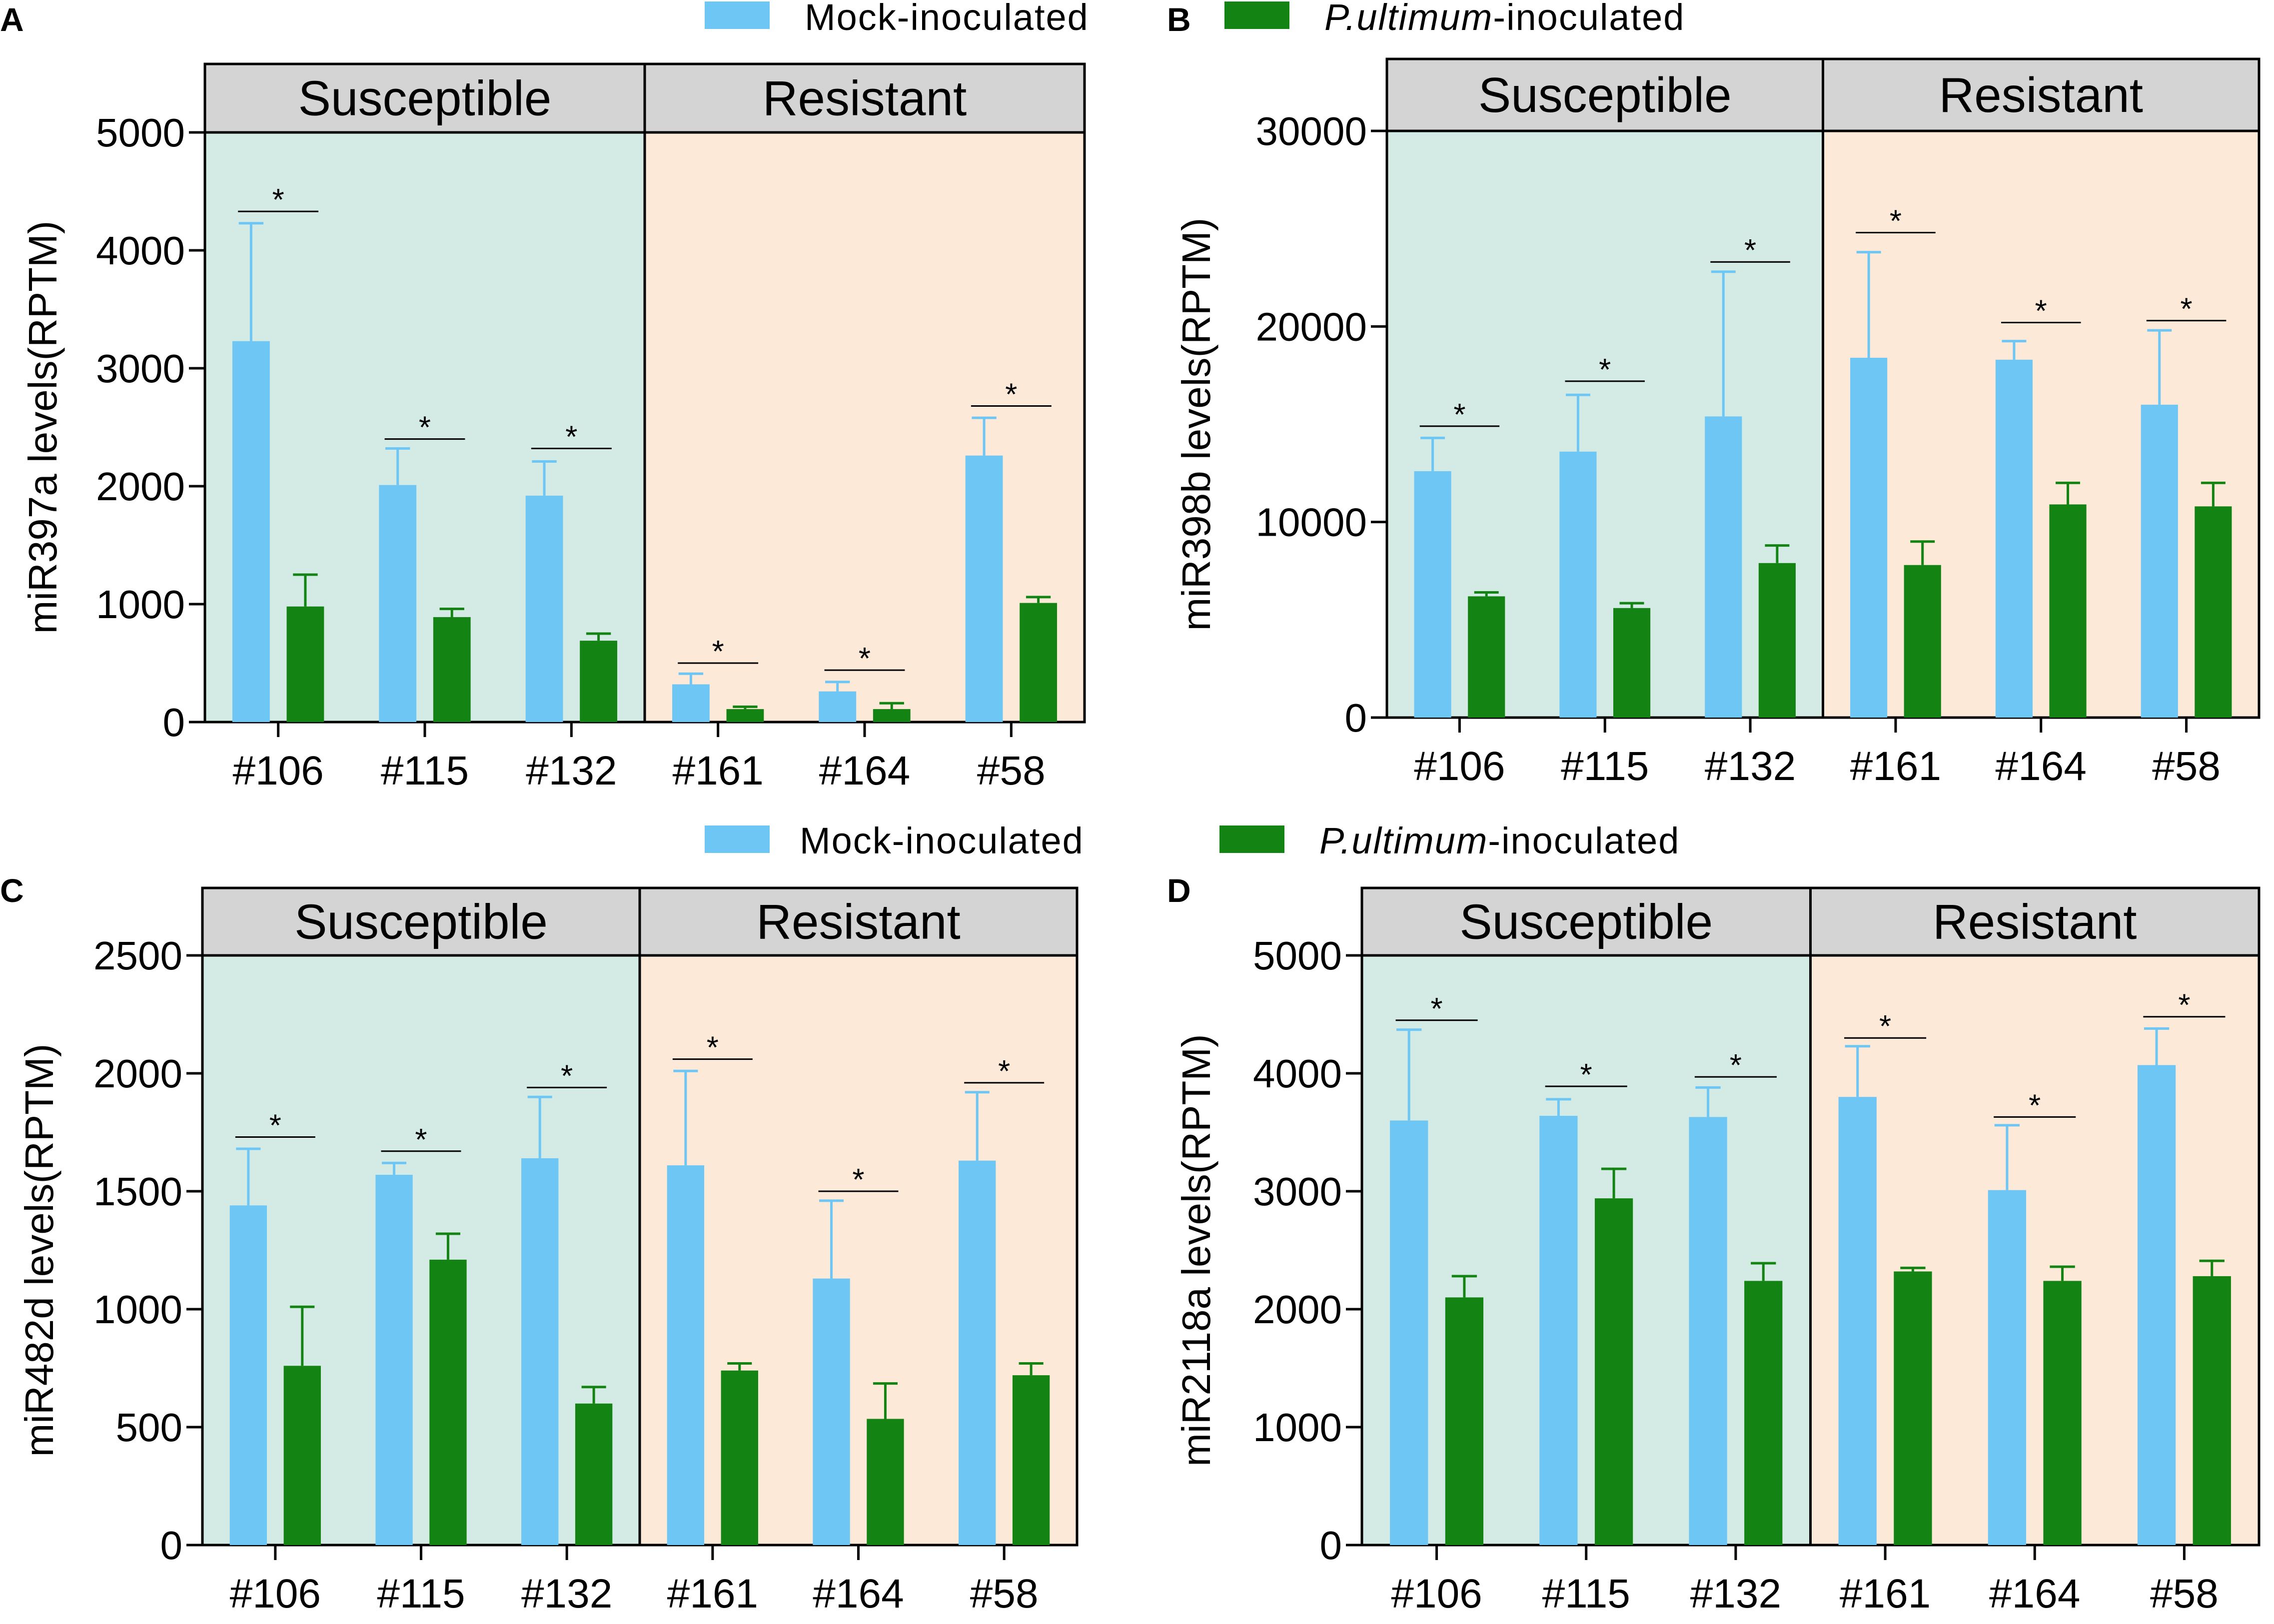 This screenshot has height=1624, width=2274. Describe the element at coordinates (1312, 131) in the screenshot. I see `y-tick-label: 30000` at that location.